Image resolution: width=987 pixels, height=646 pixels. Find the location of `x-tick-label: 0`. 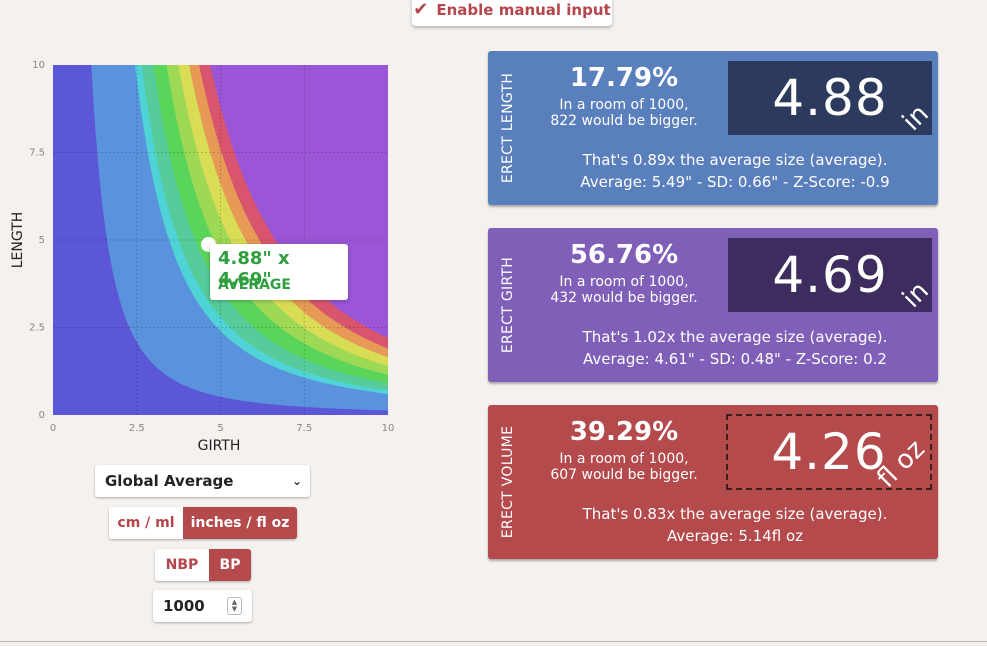

x-tick-label: 0 is located at coordinates (53, 428).